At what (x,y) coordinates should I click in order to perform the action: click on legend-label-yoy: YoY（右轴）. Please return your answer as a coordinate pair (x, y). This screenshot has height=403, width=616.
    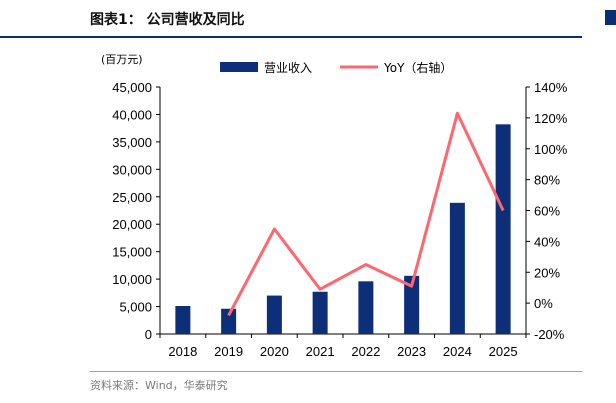
    Looking at the image, I should click on (417, 67).